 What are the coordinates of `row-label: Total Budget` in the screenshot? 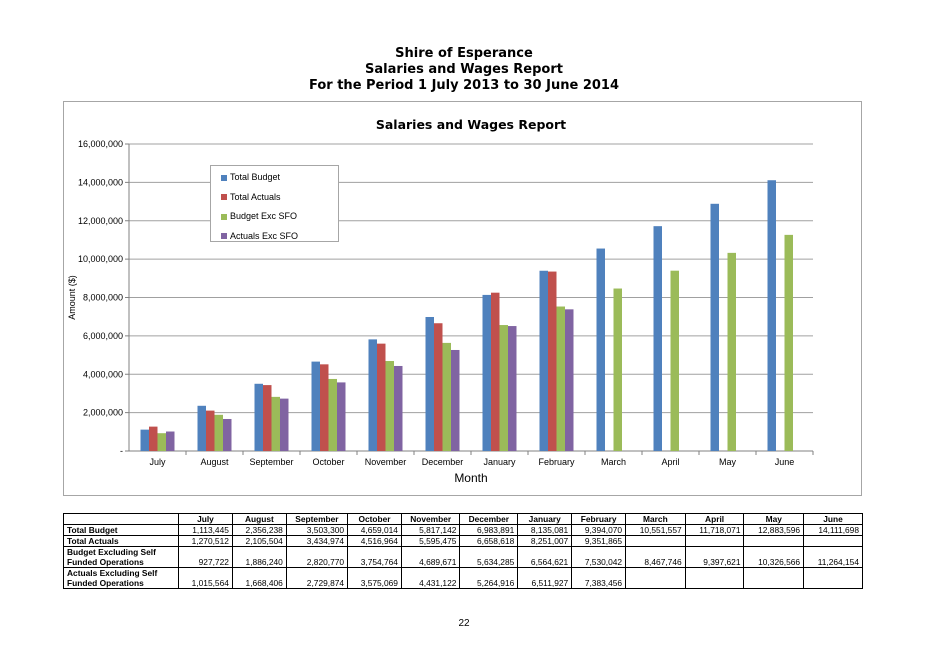 It's located at (121, 530).